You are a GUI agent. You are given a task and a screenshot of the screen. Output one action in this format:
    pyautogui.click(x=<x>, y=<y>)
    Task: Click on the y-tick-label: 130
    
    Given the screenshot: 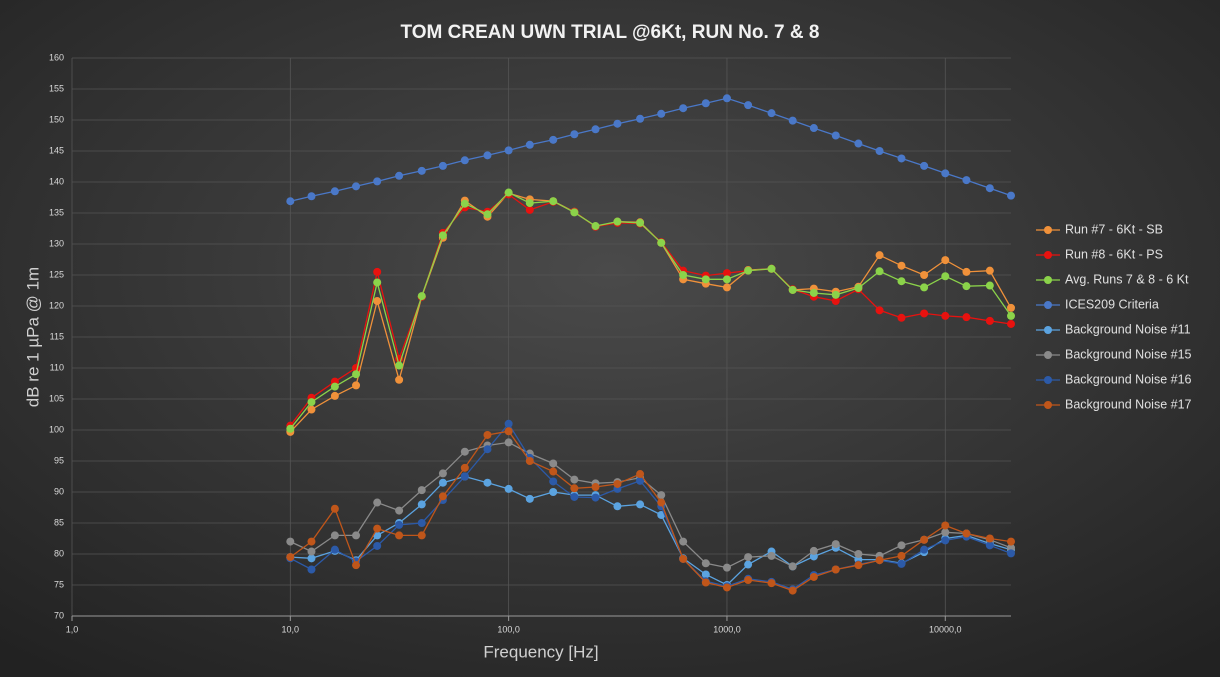 What is the action you would take?
    pyautogui.click(x=56, y=243)
    